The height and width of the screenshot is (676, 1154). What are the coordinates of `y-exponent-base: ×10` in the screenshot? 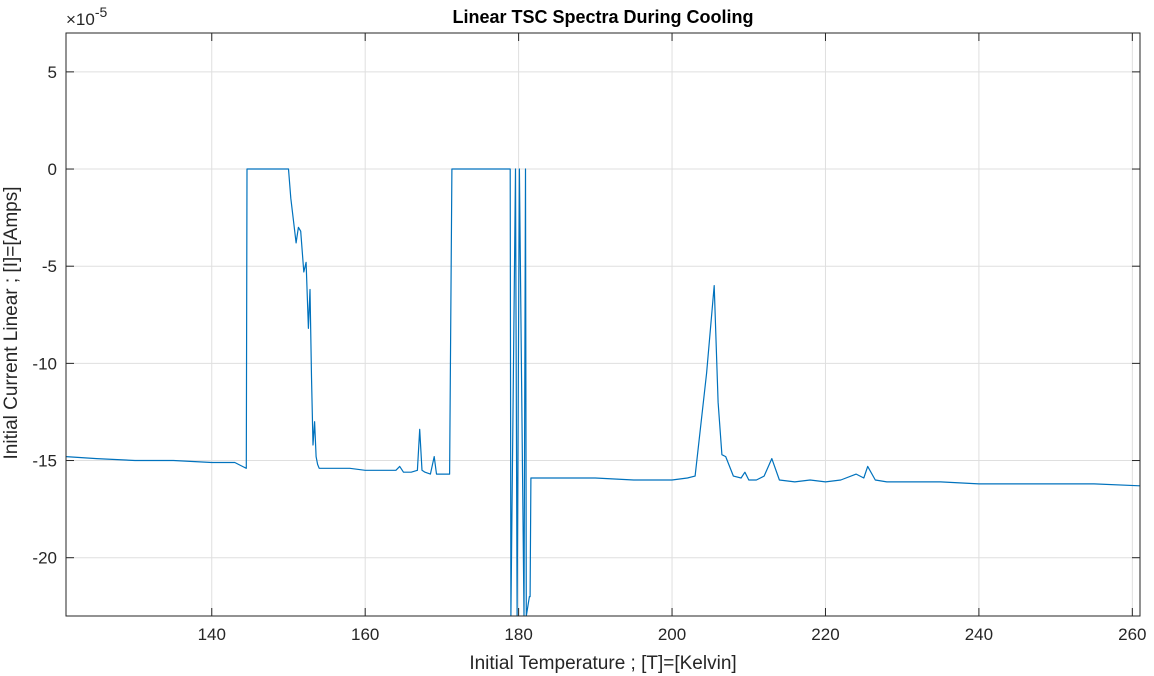 It's located at (80, 19).